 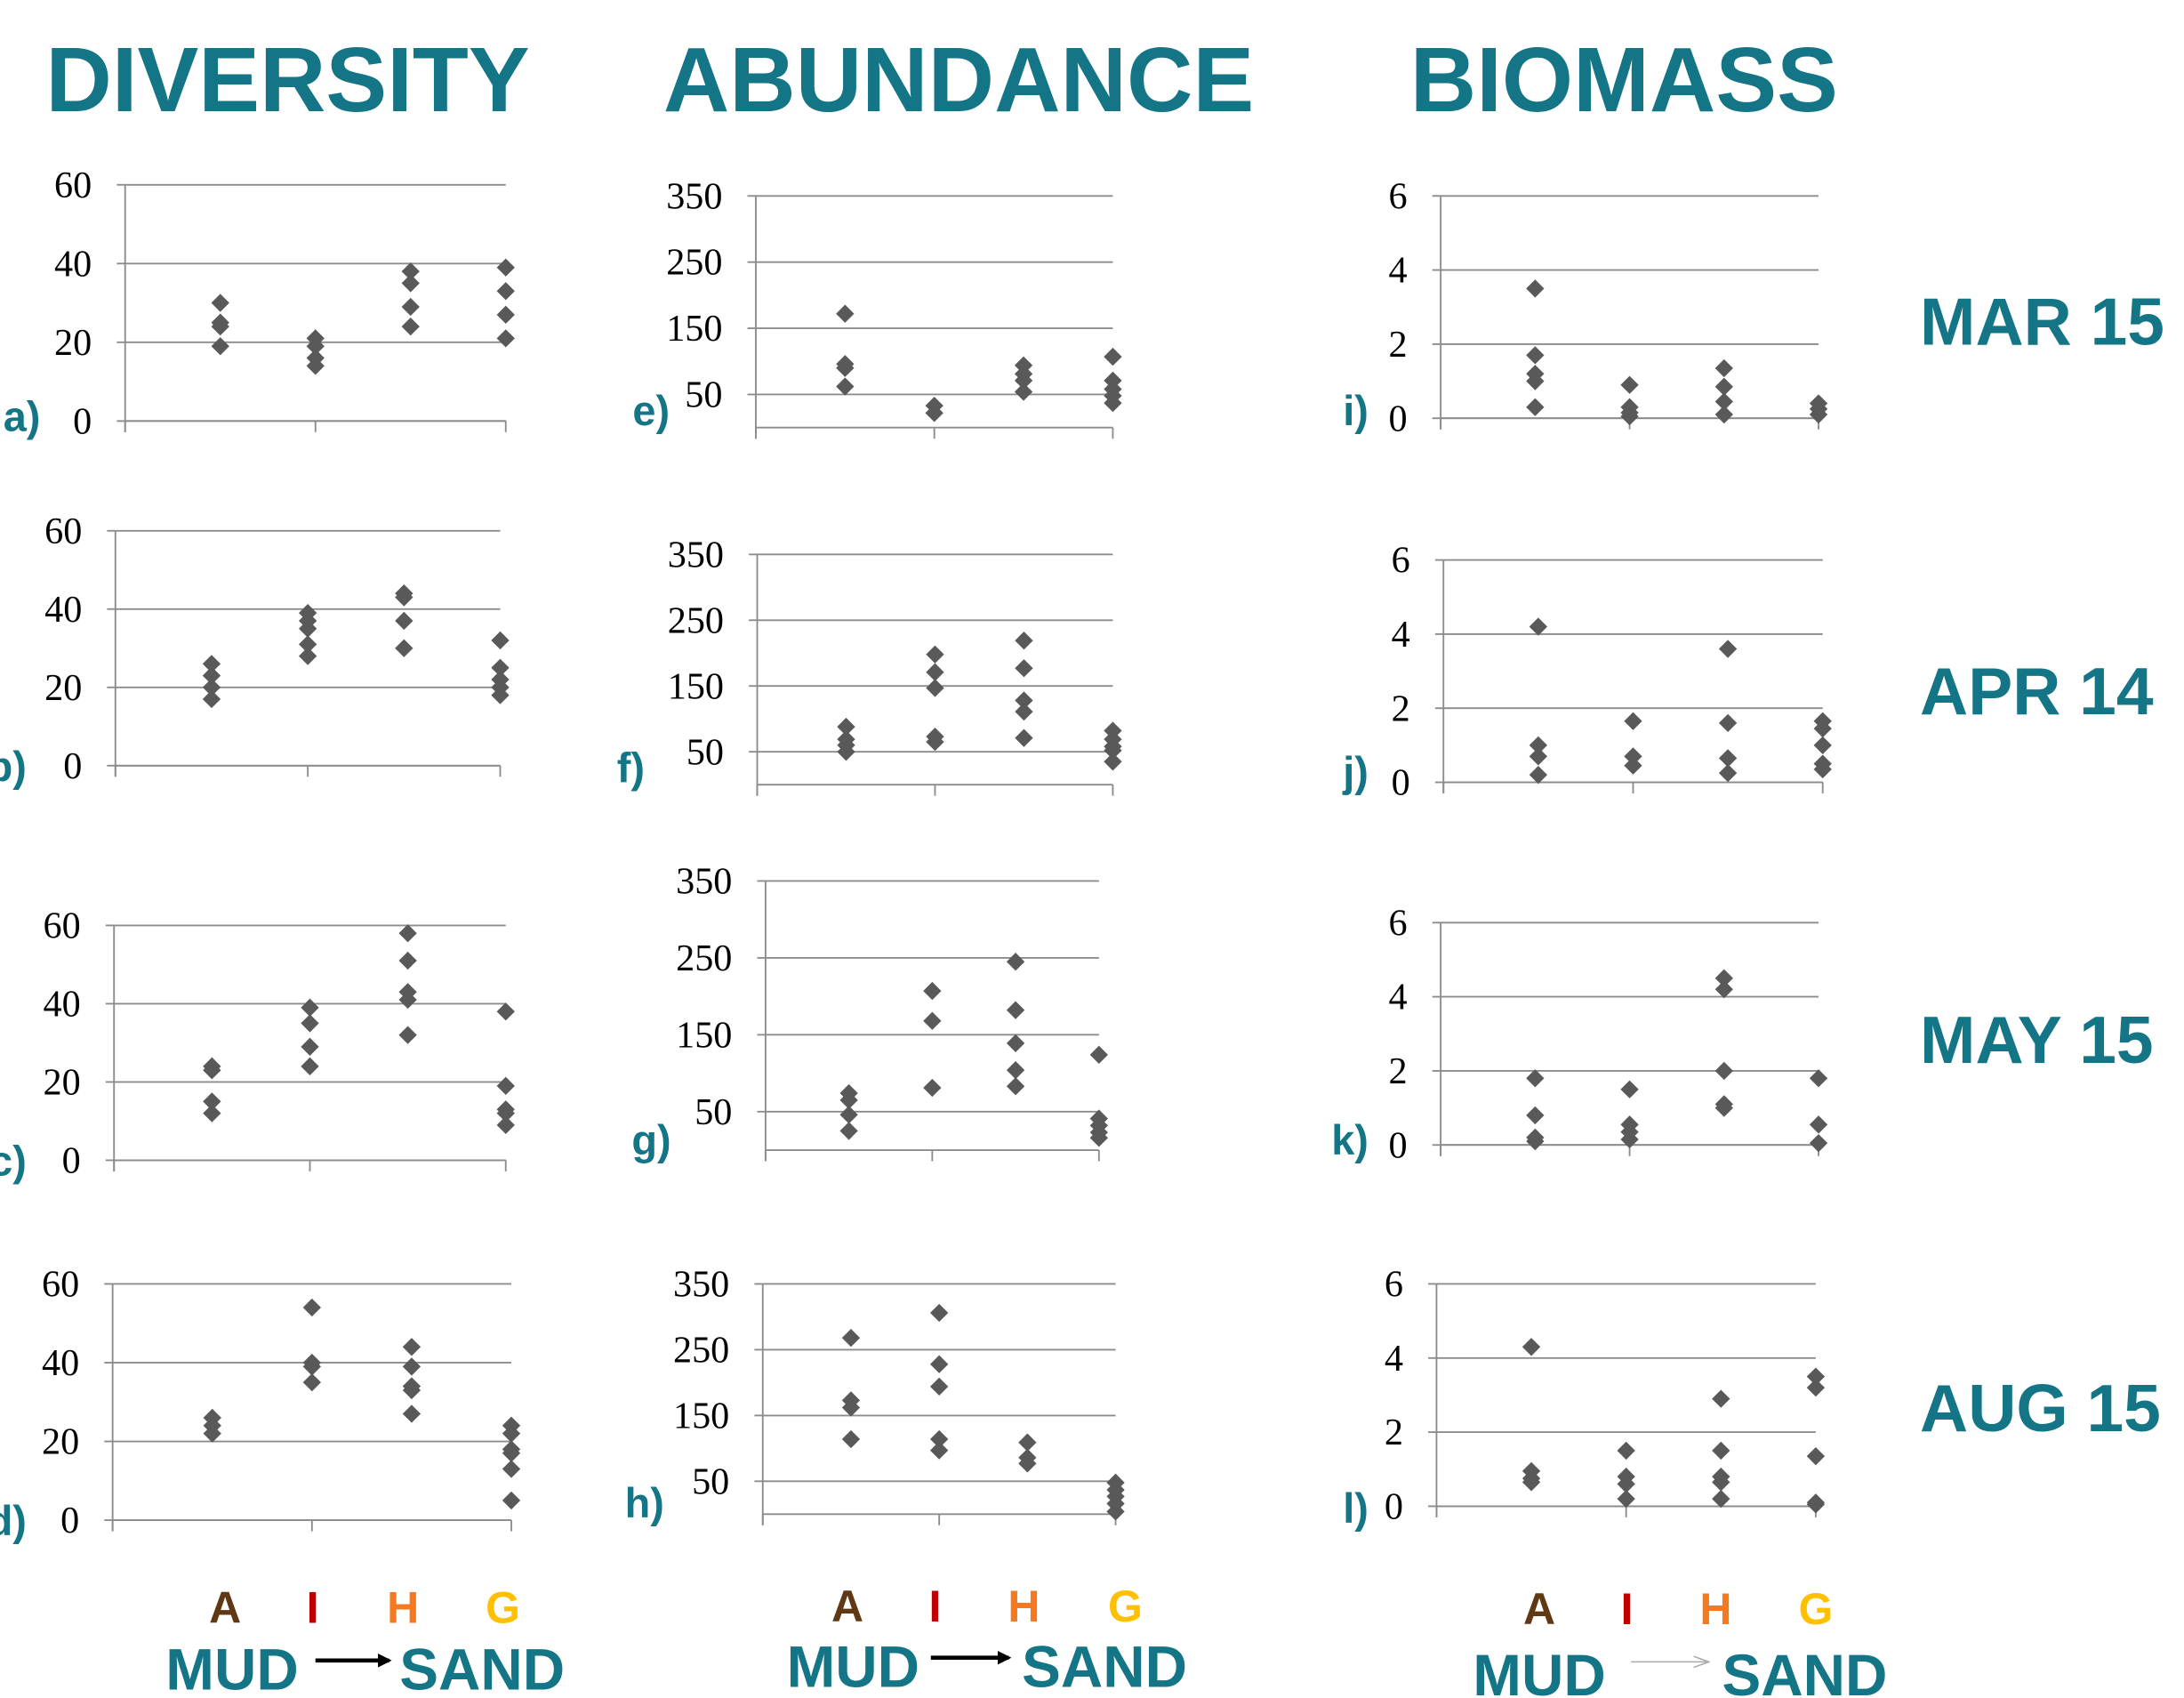 I want to click on row-label: APR 14, so click(x=2037, y=691).